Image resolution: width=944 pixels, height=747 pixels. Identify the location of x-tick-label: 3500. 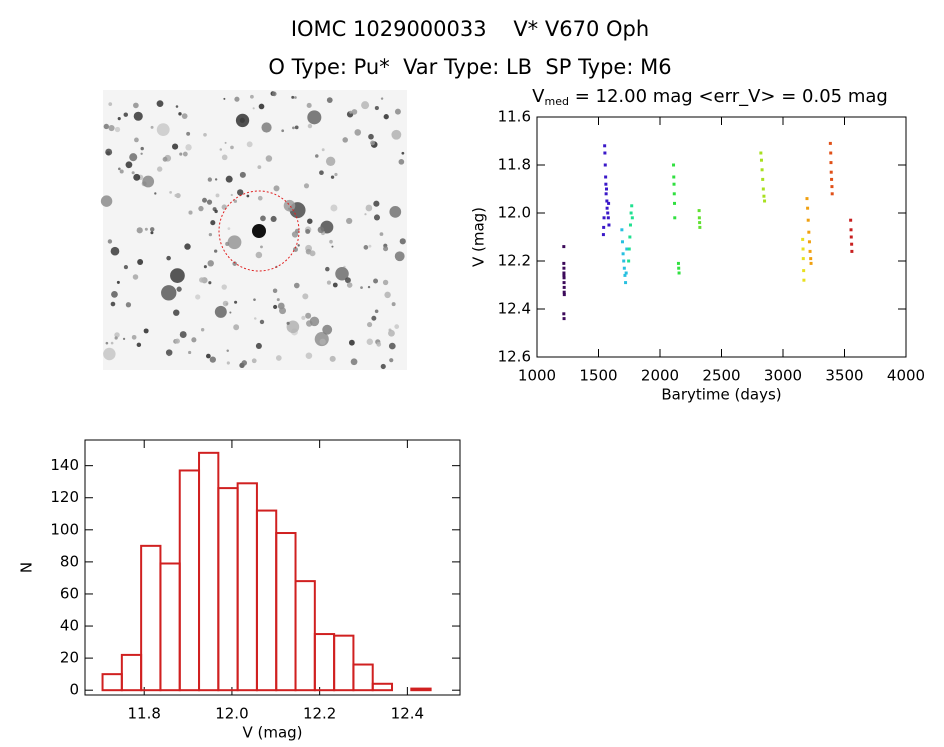
(844, 376).